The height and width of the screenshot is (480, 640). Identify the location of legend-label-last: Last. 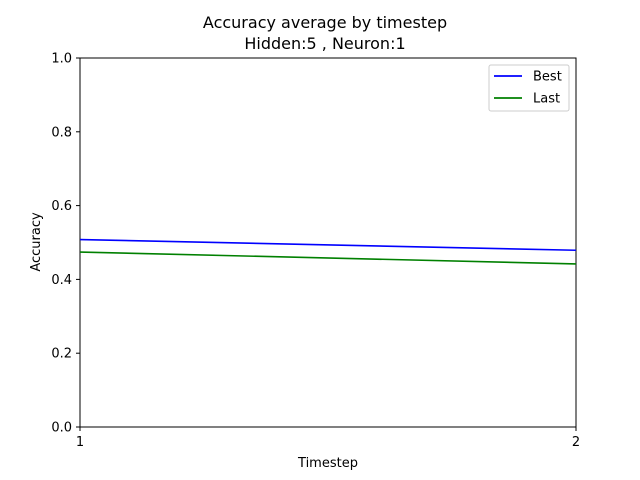
(546, 99).